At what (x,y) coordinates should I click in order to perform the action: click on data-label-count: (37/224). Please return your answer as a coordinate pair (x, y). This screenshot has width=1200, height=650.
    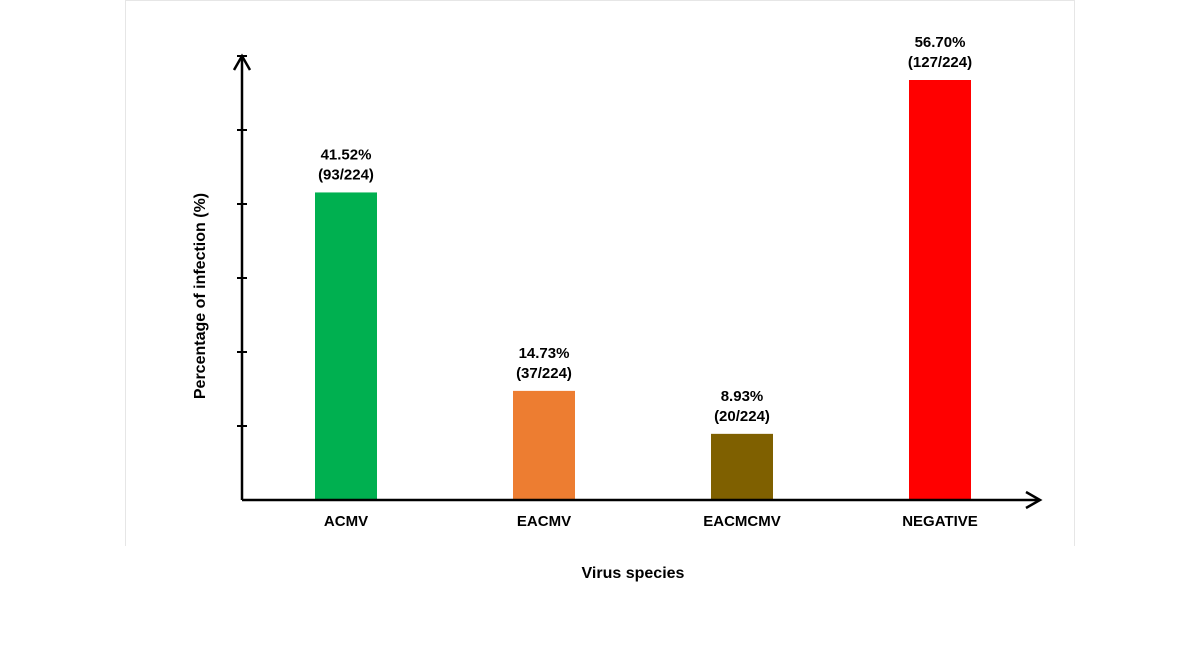
    Looking at the image, I should click on (544, 373).